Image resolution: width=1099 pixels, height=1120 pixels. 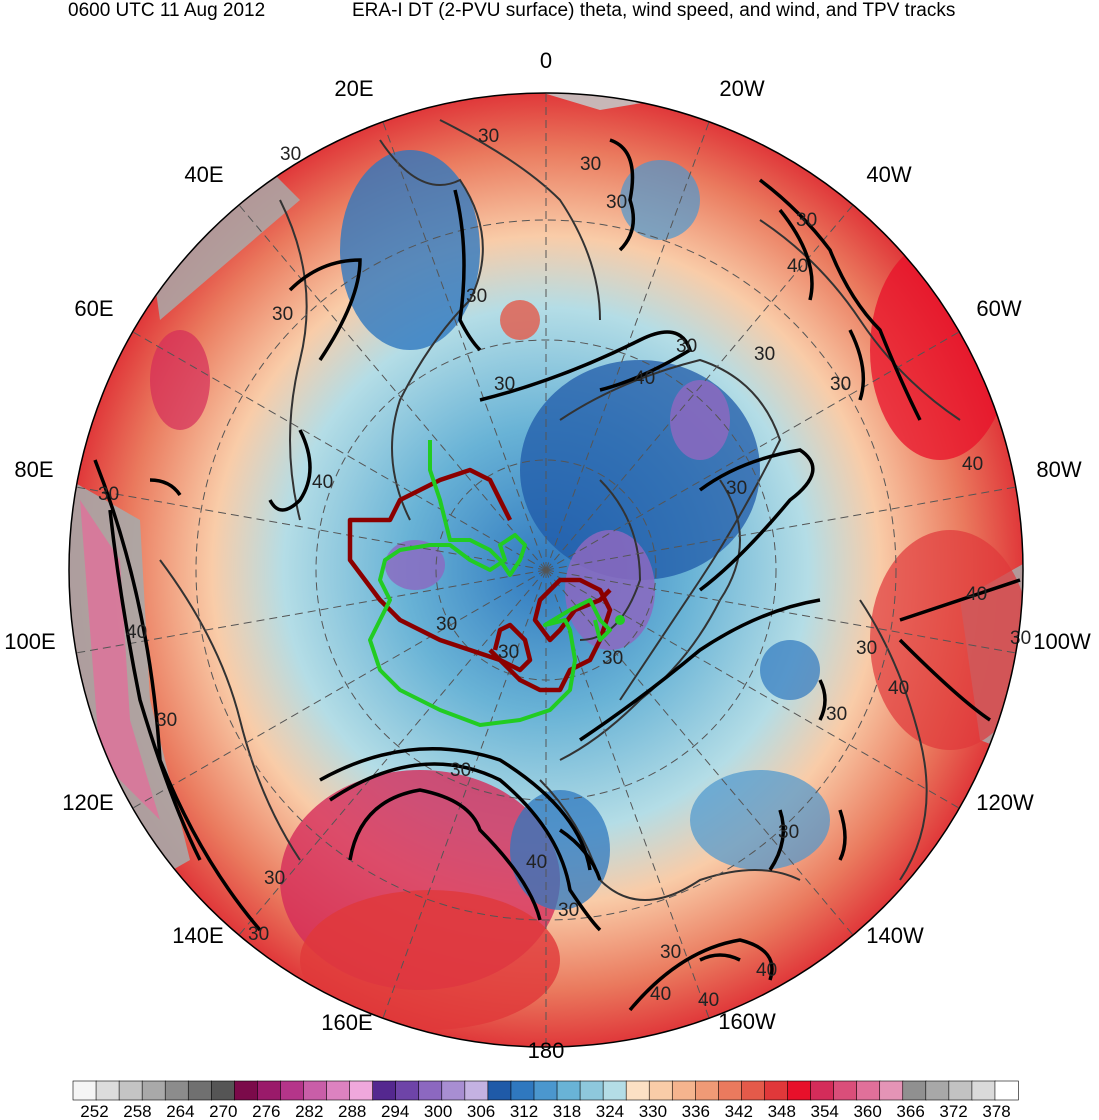 I want to click on lon-label-60e: 60E, so click(x=93, y=308).